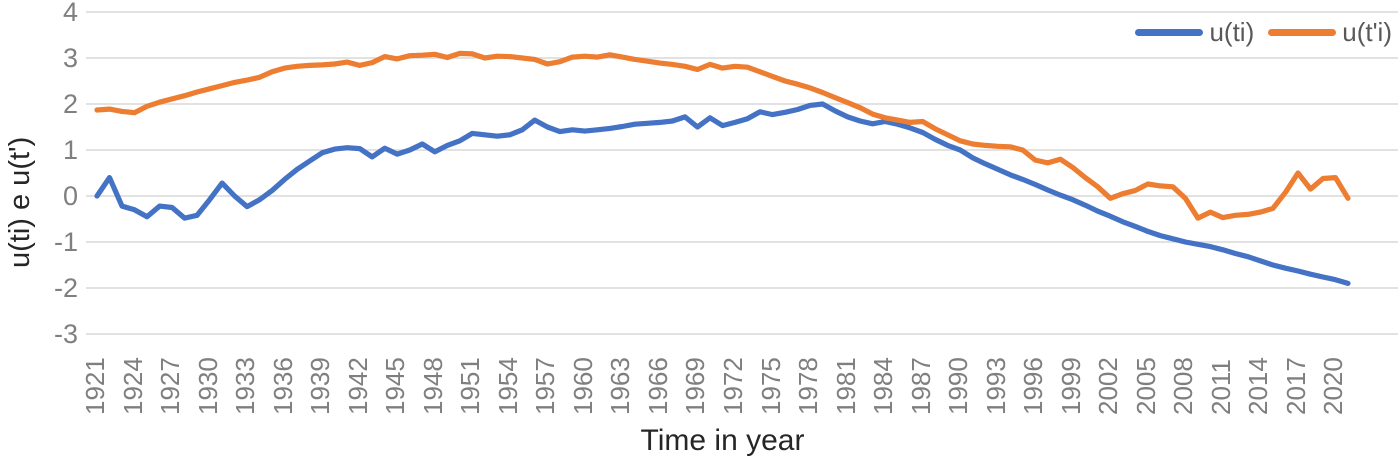 The height and width of the screenshot is (465, 1400). Describe the element at coordinates (695, 386) in the screenshot. I see `x-tick-label-1969: 1969` at that location.